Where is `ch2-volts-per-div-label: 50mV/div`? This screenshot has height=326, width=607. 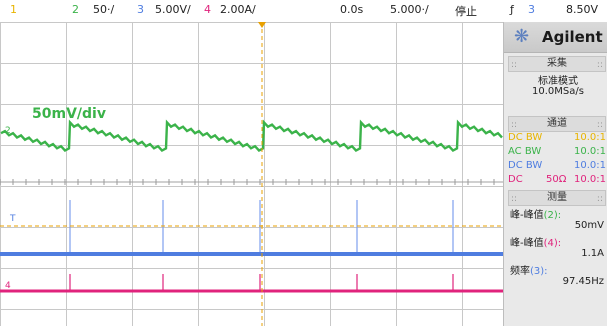 ch2-volts-per-div-label: 50mV/div is located at coordinates (69, 114).